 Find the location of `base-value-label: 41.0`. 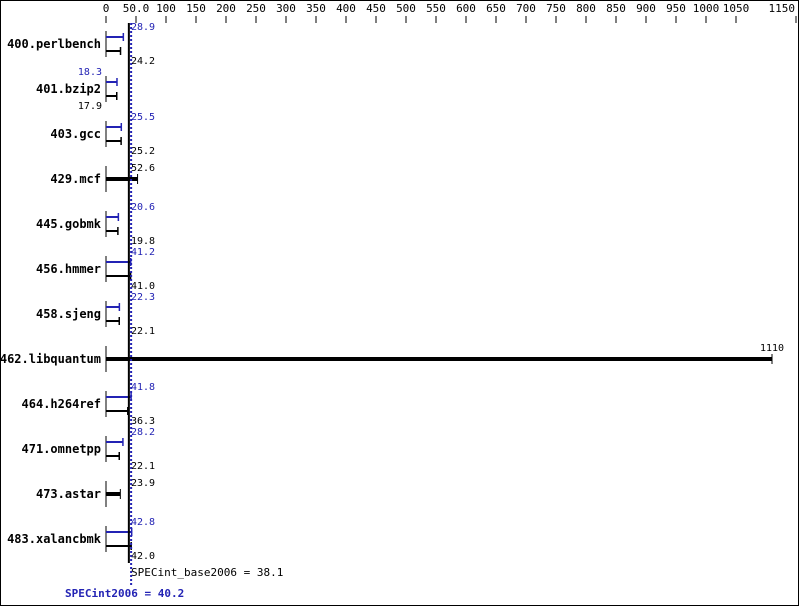

base-value-label: 41.0 is located at coordinates (143, 286).